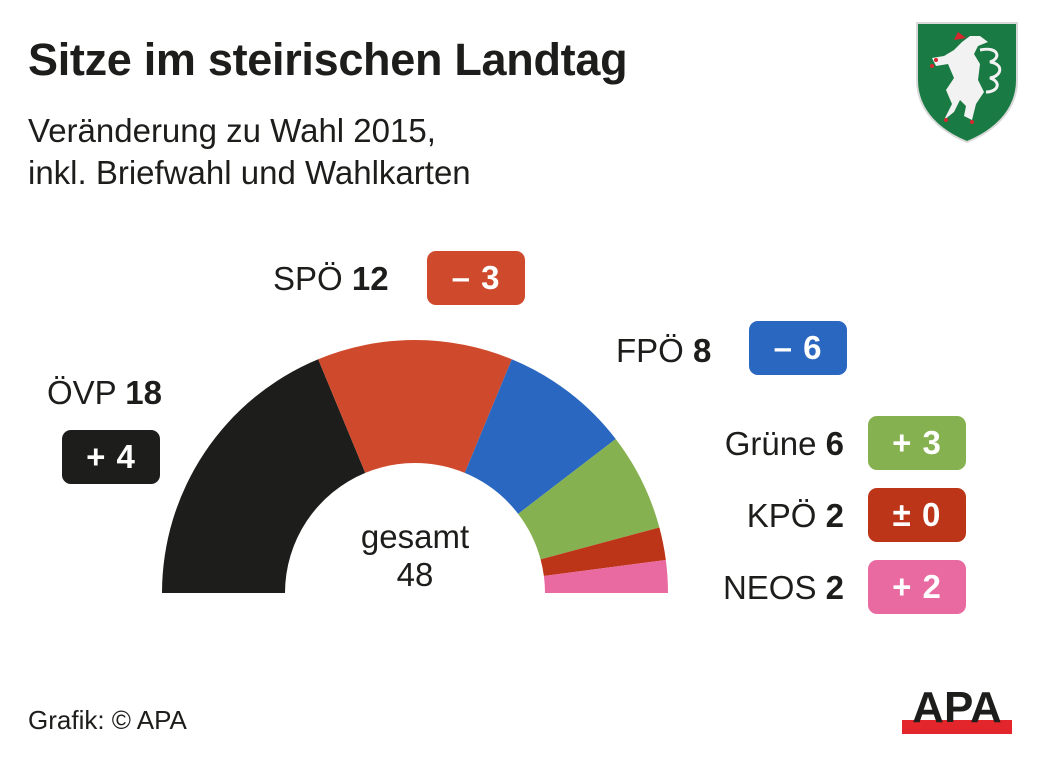  What do you see at coordinates (415, 406) in the screenshot?
I see `segment-spoe` at bounding box center [415, 406].